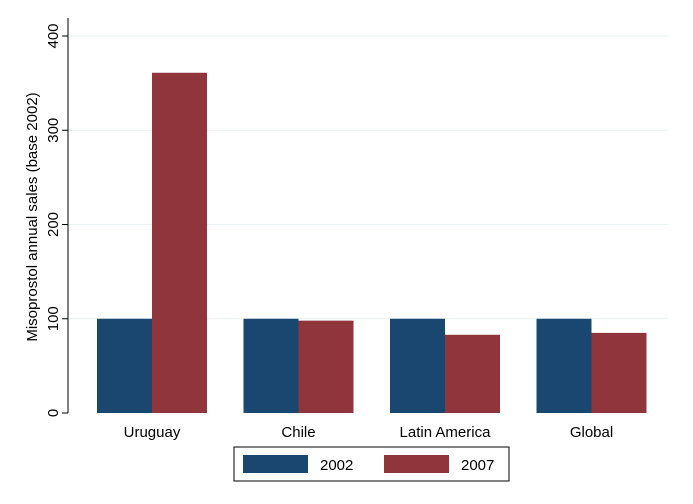 This screenshot has width=693, height=504. I want to click on y-tick-label-200: 200, so click(53, 224).